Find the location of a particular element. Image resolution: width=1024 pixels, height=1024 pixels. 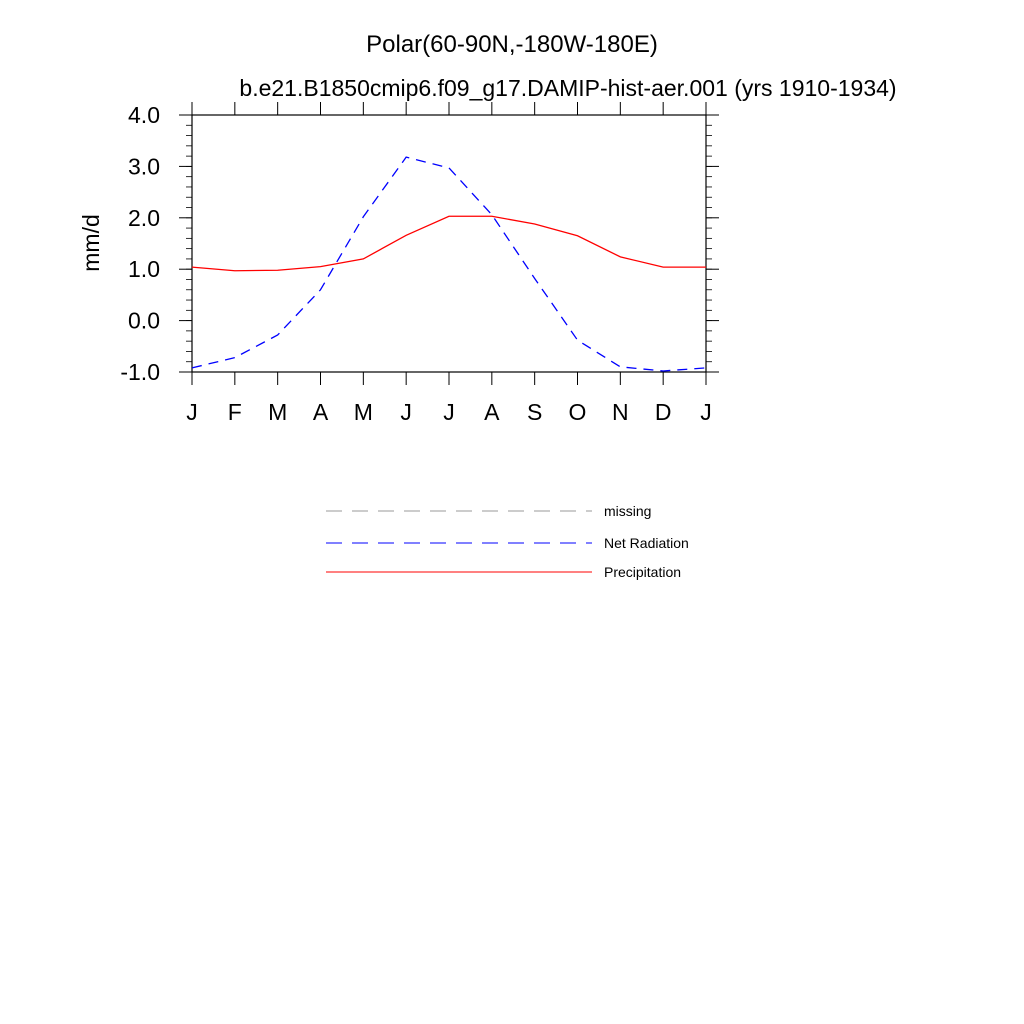

legend: missing Net Radiation Precipitation is located at coordinates (507, 541).